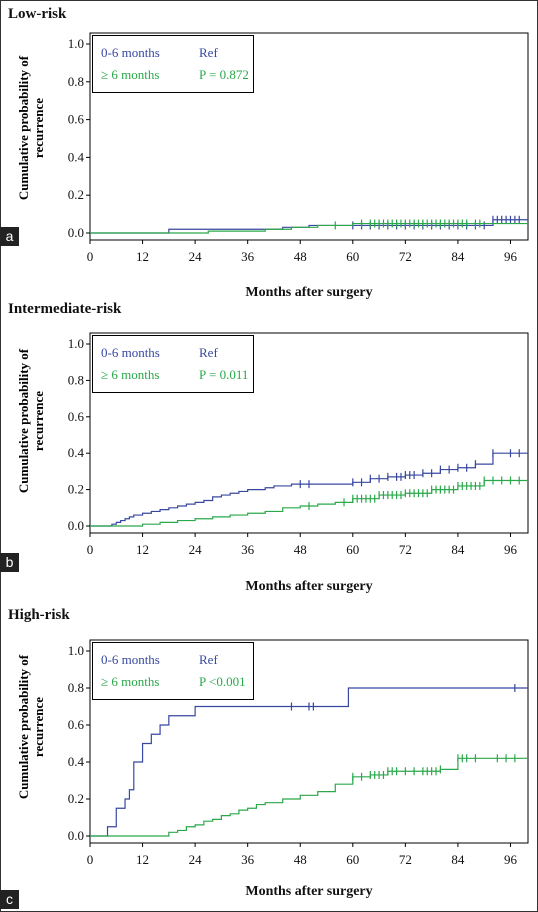 Image resolution: width=538 pixels, height=912 pixels. I want to click on panel-b-badge: b, so click(9, 562).